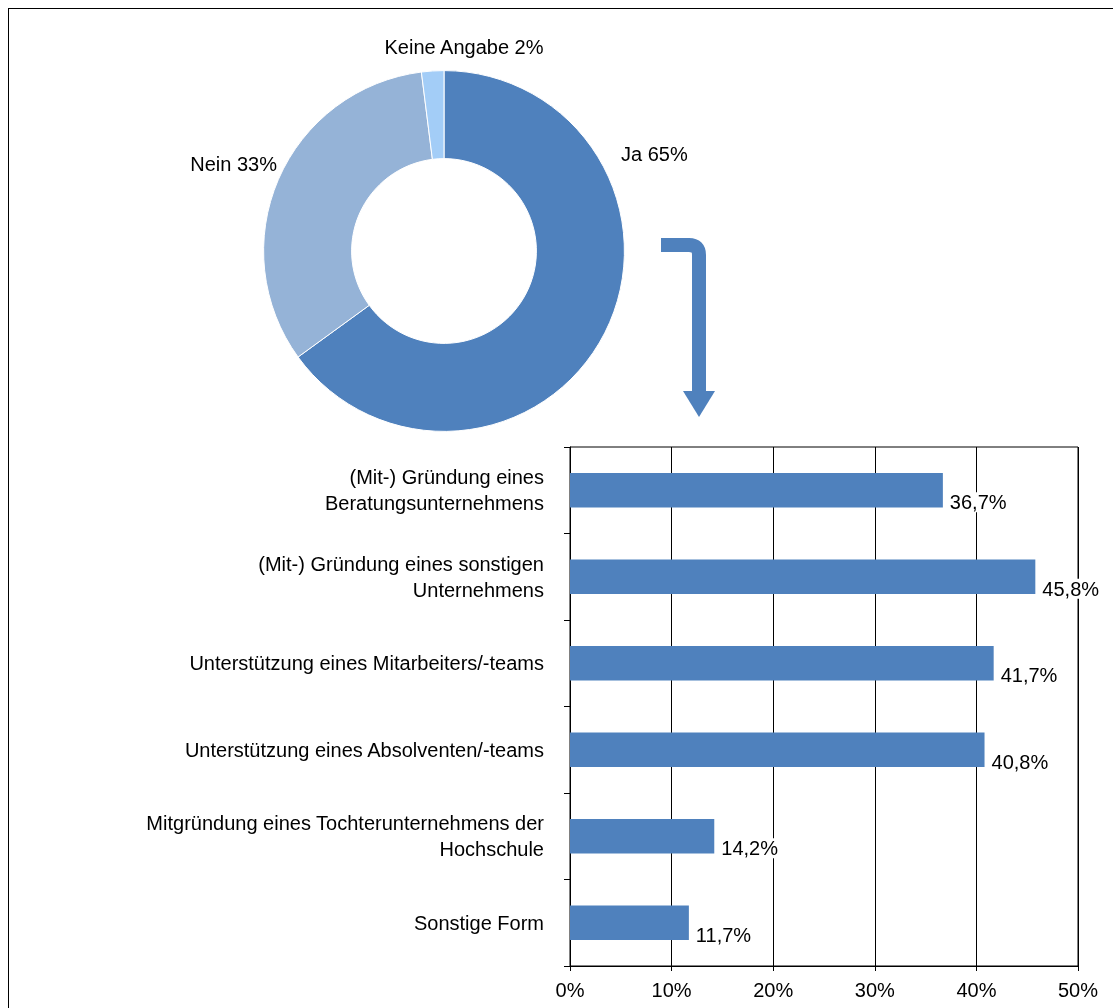 The width and height of the screenshot is (1113, 1008). I want to click on slice-label: Ja 65%, so click(654, 154).